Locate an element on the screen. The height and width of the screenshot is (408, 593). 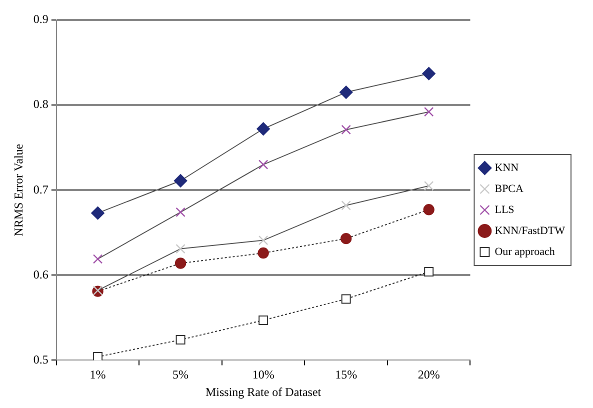
x-tick-label: 20% is located at coordinates (429, 375).